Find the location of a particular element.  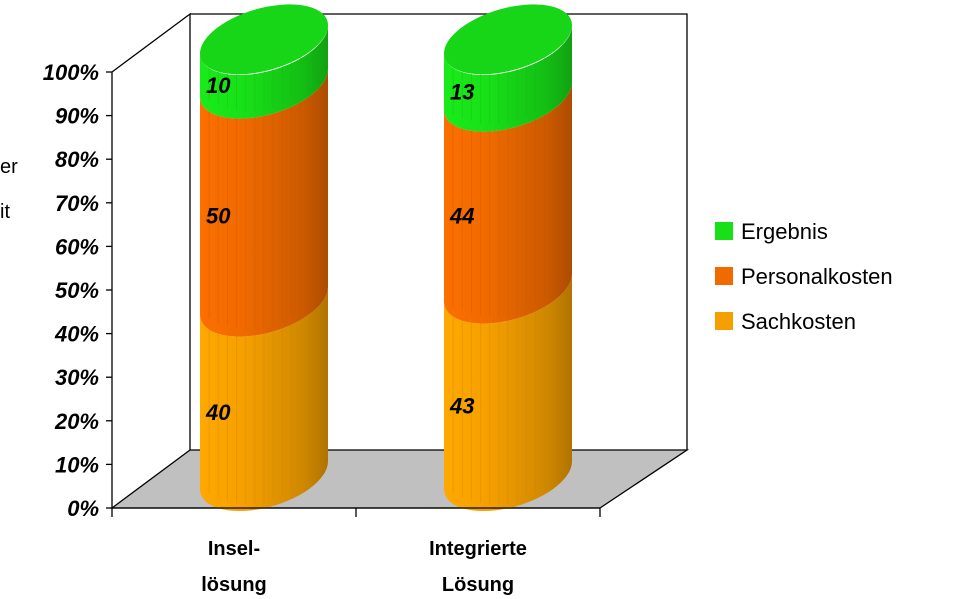

legend-swatch-sachkosten is located at coordinates (724, 321).